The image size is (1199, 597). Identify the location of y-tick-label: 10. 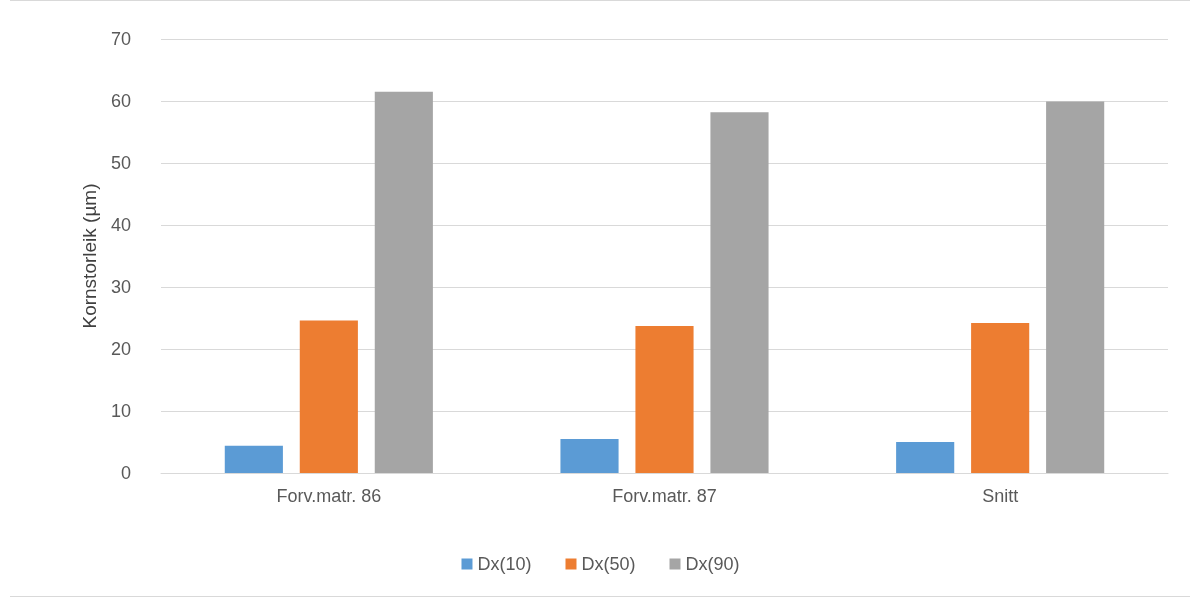
(120, 411).